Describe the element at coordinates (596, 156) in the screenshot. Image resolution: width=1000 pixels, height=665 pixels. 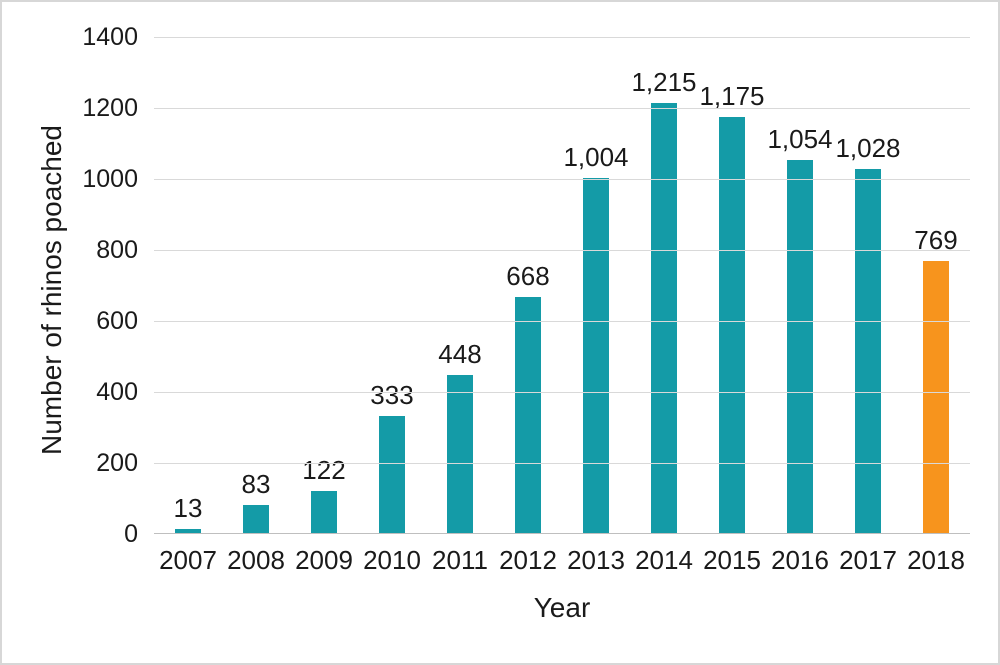
I see `bar-value-label: 1,004` at that location.